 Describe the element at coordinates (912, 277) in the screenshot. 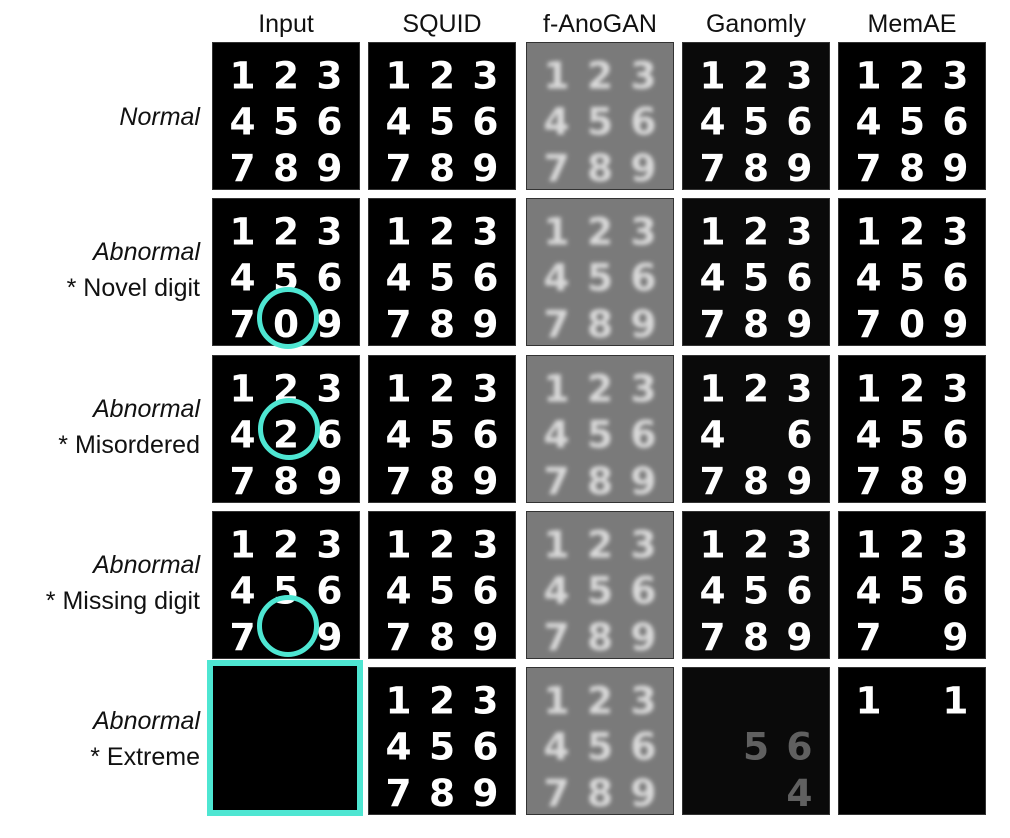

I see `digit-grid: 1 2 3 4 5 6 7 0 9` at that location.